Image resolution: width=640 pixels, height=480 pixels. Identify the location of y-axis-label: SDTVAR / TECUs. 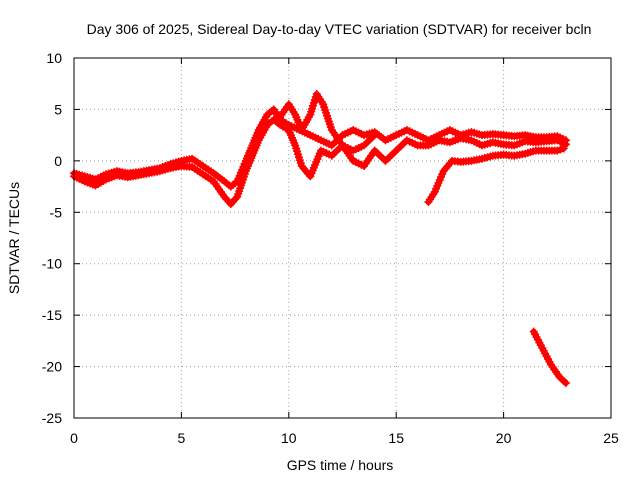
(14, 238).